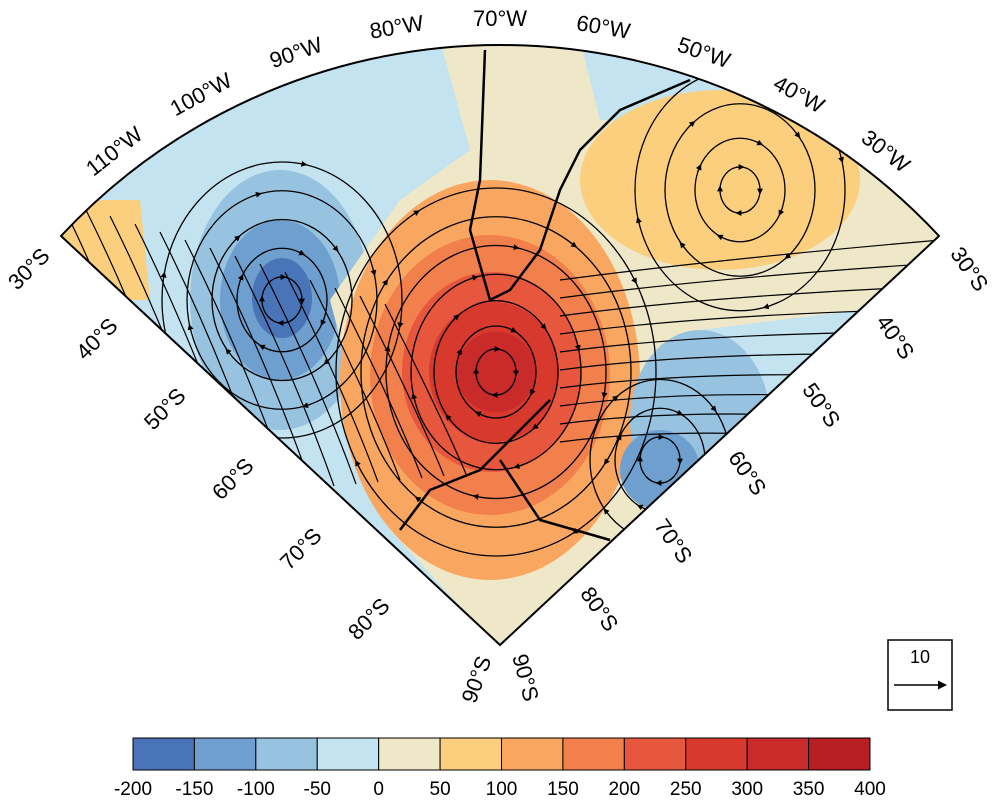  I want to click on lat-label-left: 40°S, so click(97, 339).